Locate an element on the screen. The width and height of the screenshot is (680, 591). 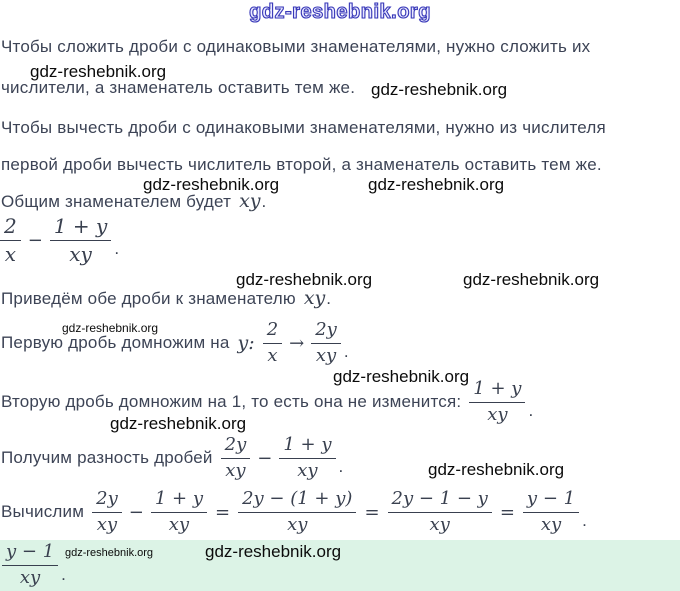
reduce-to-denominator-line: Приведём обе дроби к знаменателю xy . is located at coordinates (166, 298).